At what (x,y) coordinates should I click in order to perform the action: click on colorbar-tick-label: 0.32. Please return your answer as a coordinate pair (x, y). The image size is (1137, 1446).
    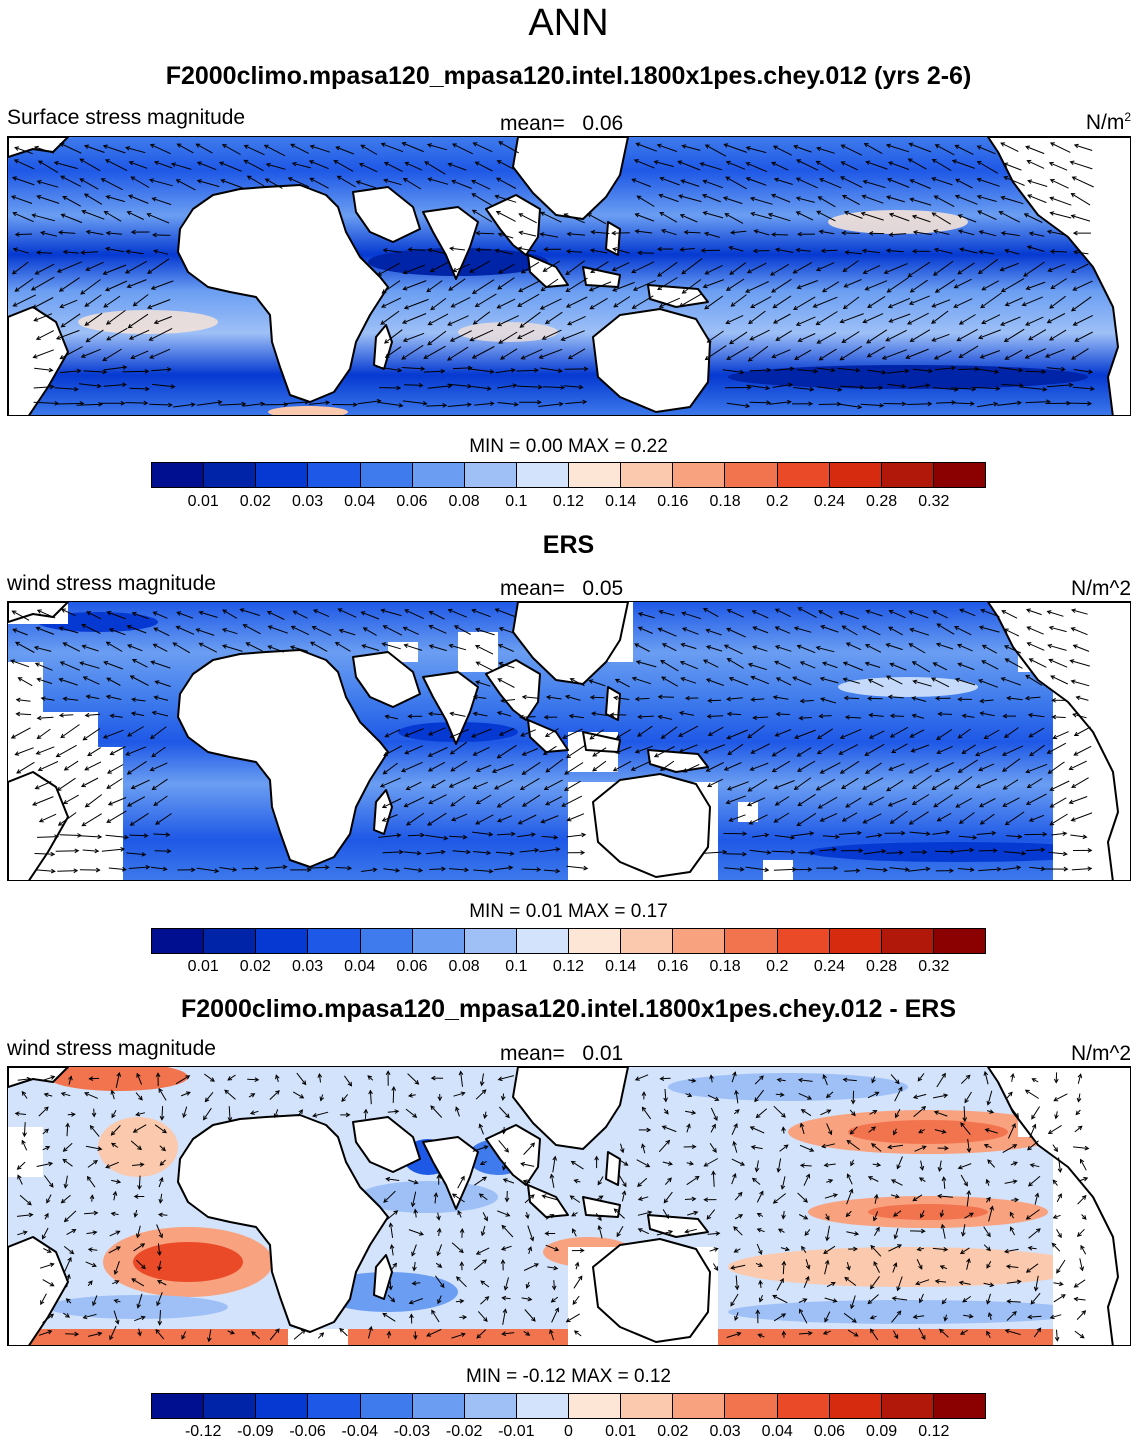
    Looking at the image, I should click on (934, 966).